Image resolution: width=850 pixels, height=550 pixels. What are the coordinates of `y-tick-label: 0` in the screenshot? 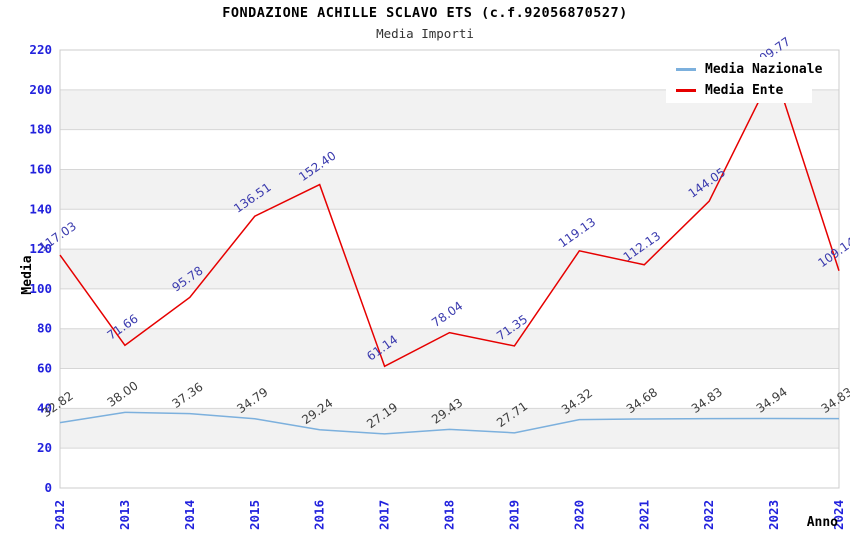 It's located at (48, 487).